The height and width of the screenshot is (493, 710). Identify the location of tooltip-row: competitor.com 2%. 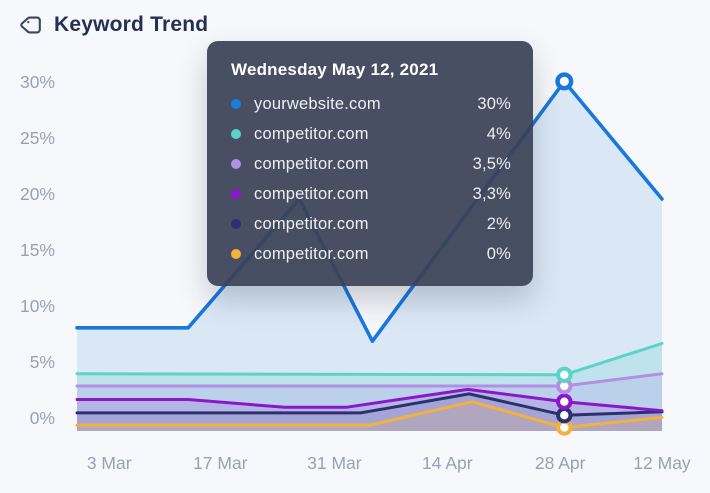
(370, 224).